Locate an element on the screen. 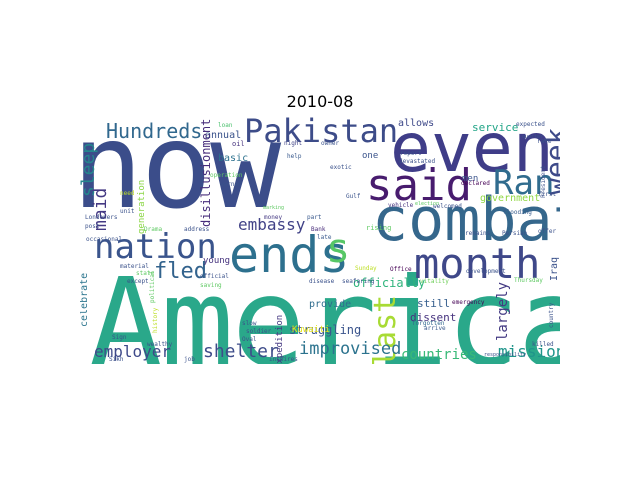  word-employer: employer is located at coordinates (133, 351).